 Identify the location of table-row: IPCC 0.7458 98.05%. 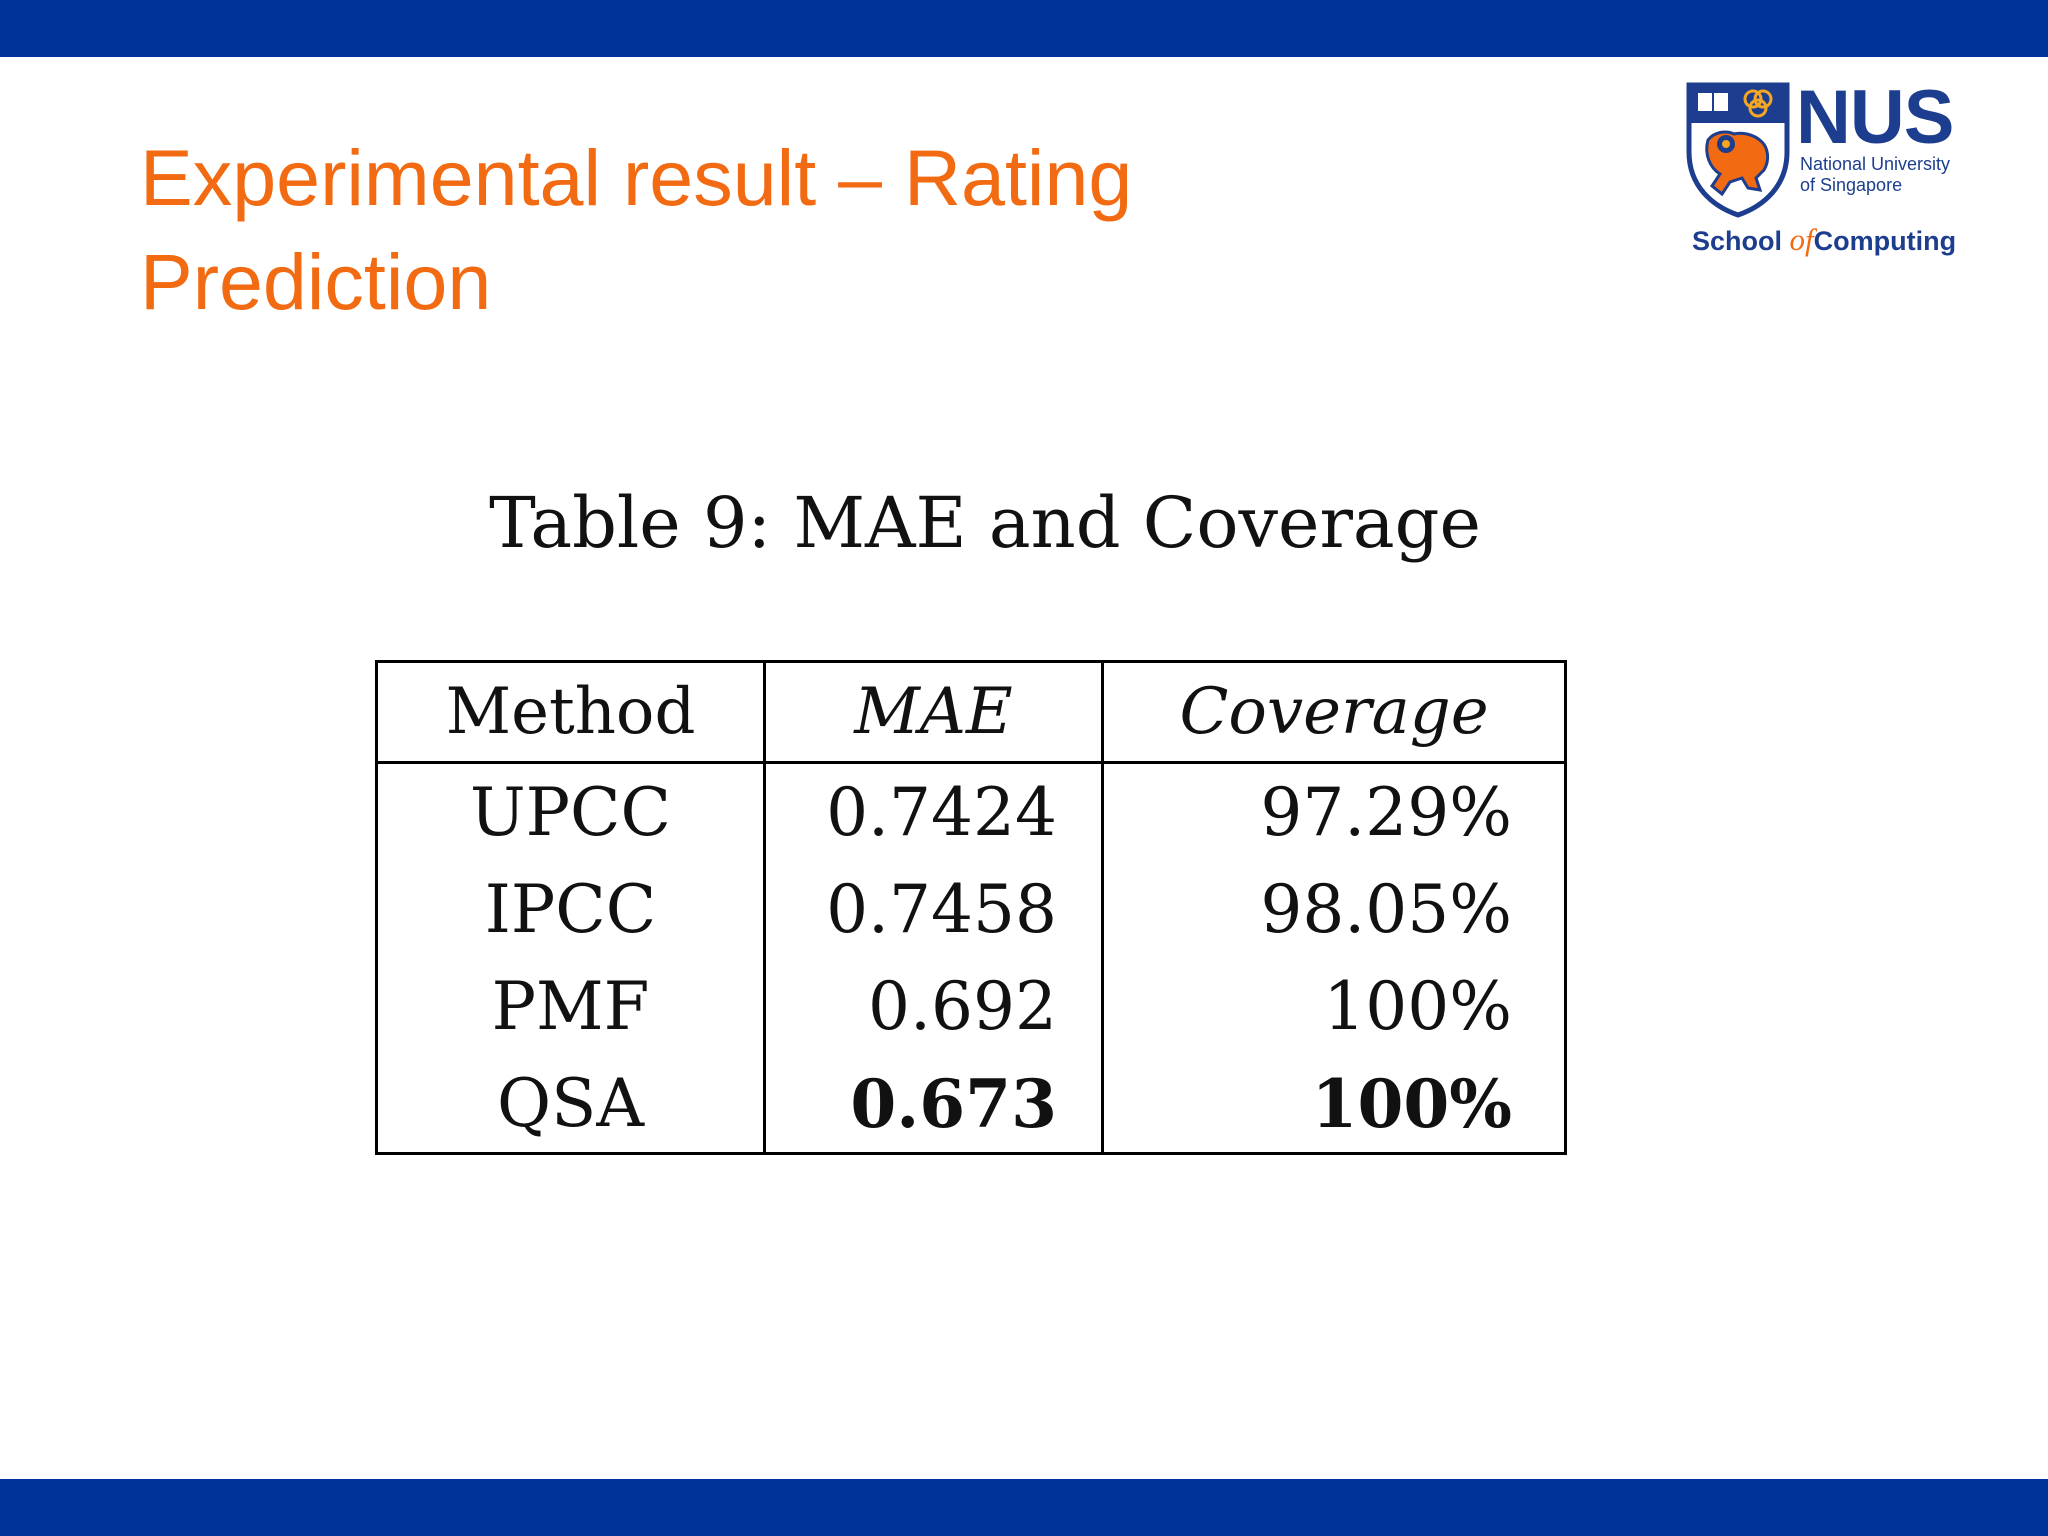
(971, 909).